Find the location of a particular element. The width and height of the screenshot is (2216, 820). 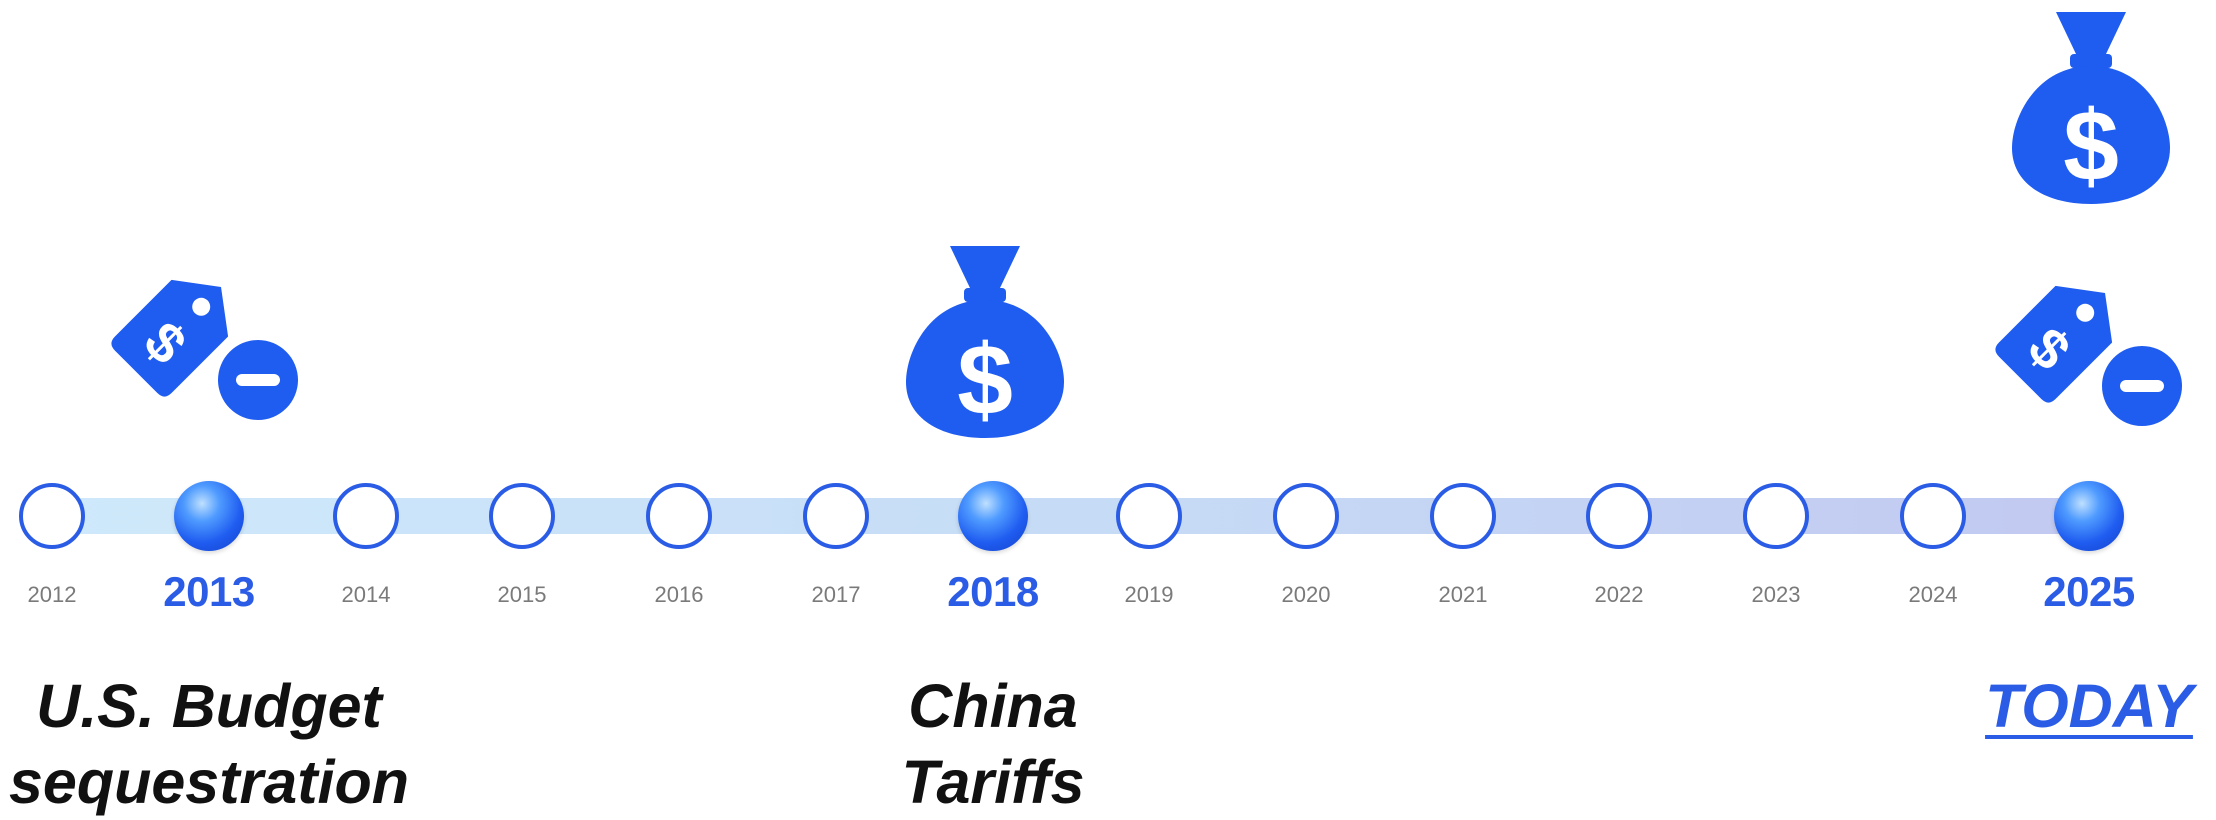

timeline-node-2014 is located at coordinates (366, 516).